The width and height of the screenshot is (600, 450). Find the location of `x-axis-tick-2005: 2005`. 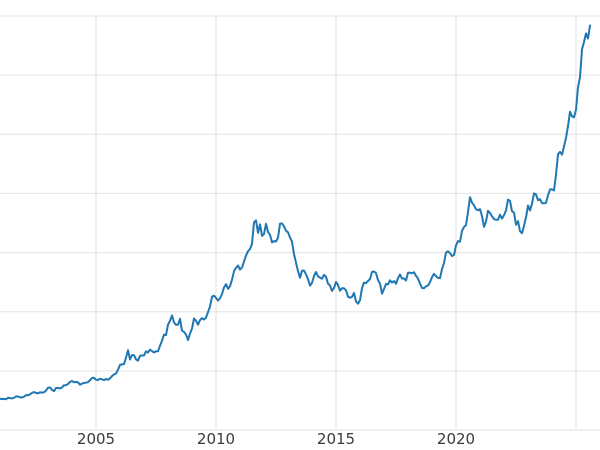

x-axis-tick-2005: 2005 is located at coordinates (96, 439).